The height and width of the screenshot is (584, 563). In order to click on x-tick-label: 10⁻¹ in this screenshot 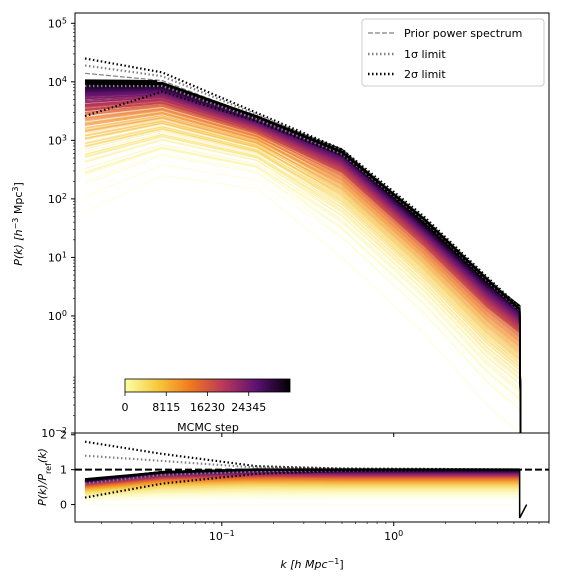, I will do `click(222, 536)`.